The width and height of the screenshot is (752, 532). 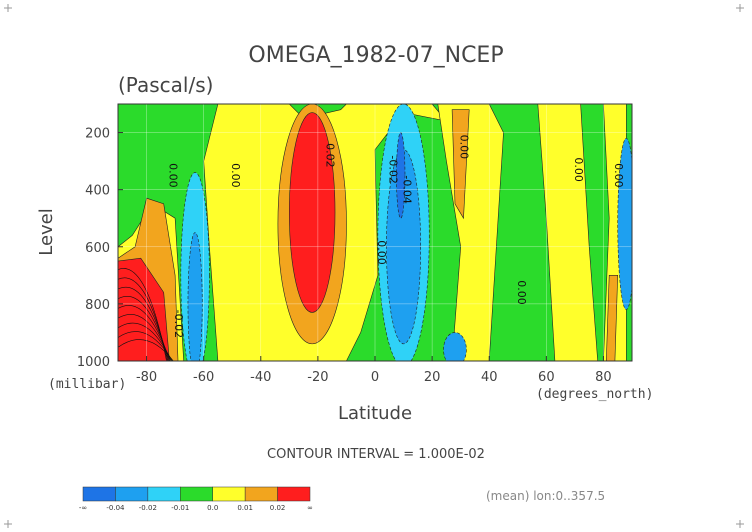 I want to click on contour-label: 0.02, so click(x=329, y=155).